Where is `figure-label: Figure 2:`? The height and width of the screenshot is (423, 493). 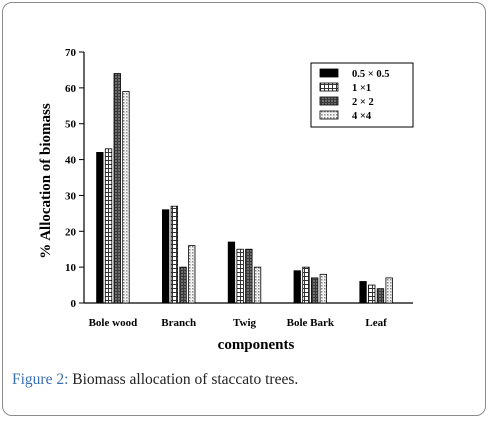 figure-label: Figure 2: is located at coordinates (40, 379).